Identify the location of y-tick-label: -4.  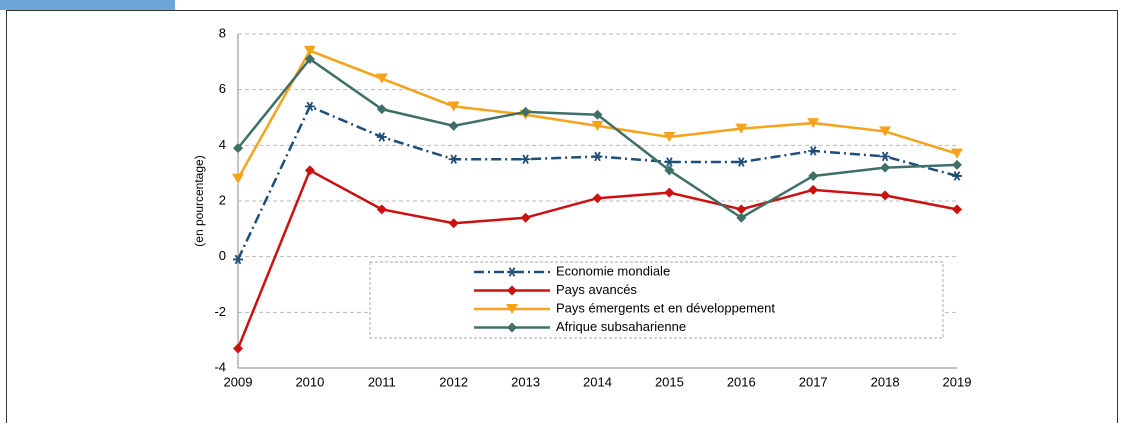
(220, 366).